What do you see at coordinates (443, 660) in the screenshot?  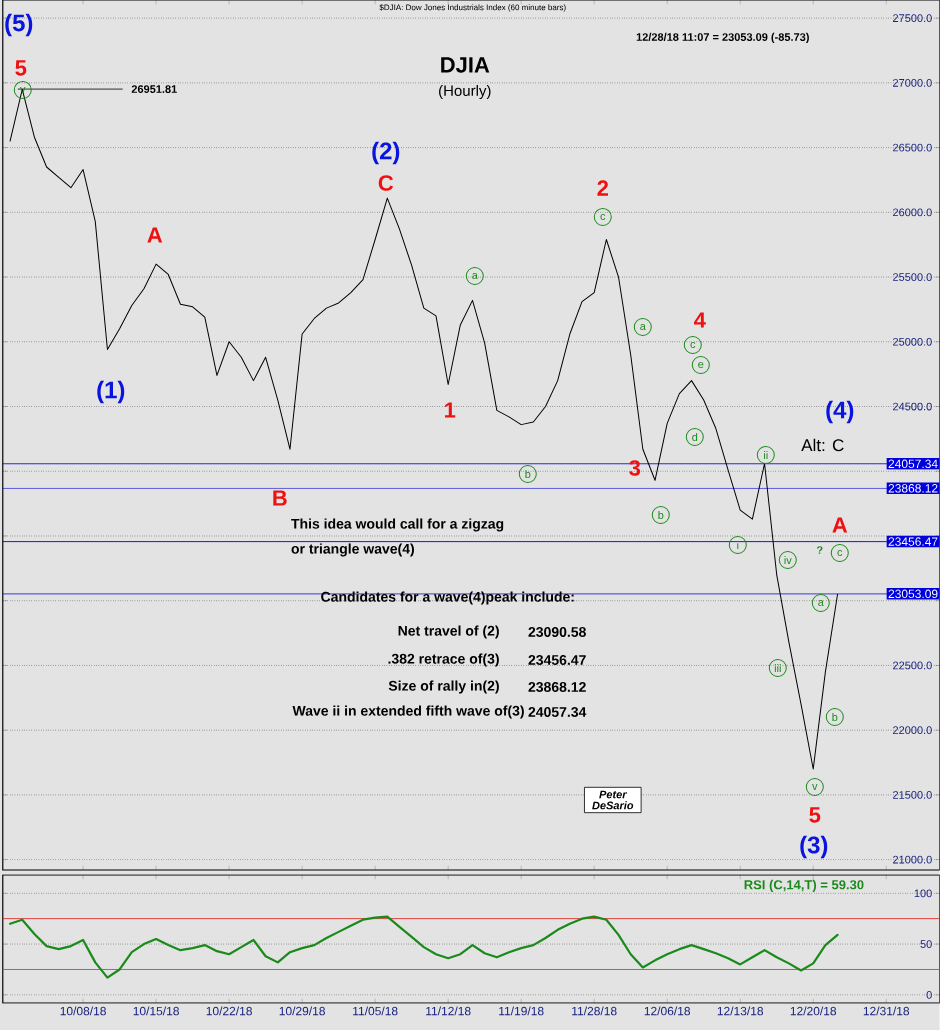 I see `annotation: .382 retrace of(3)` at bounding box center [443, 660].